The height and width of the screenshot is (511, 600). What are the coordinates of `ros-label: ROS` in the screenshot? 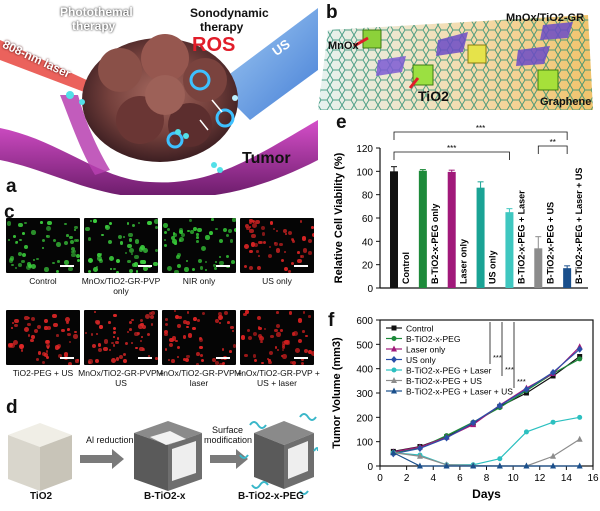 It's located at (214, 45).